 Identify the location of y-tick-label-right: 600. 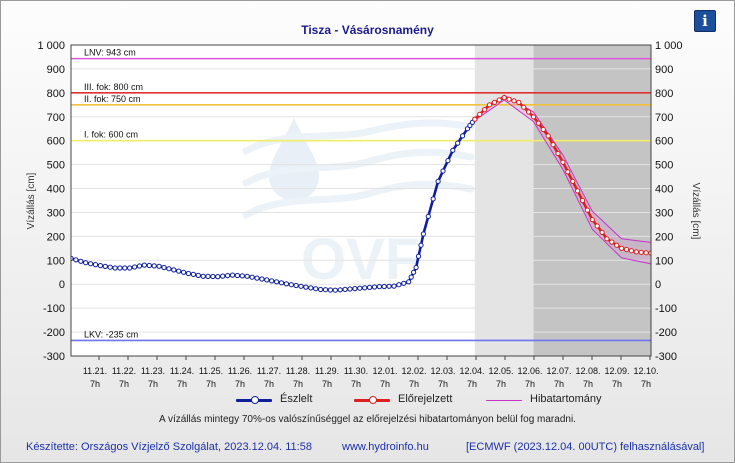
(664, 142).